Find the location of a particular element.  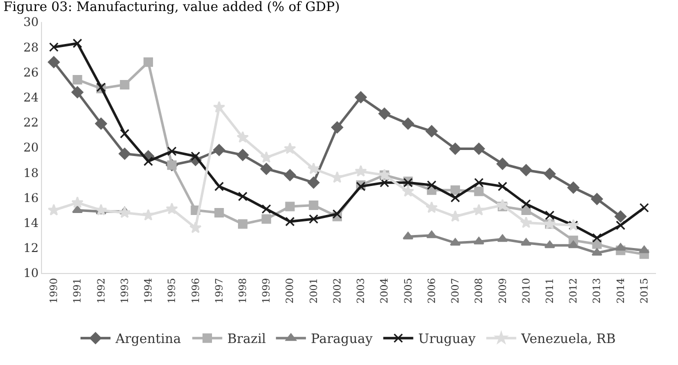

x-tick-label: 1996 is located at coordinates (196, 291).